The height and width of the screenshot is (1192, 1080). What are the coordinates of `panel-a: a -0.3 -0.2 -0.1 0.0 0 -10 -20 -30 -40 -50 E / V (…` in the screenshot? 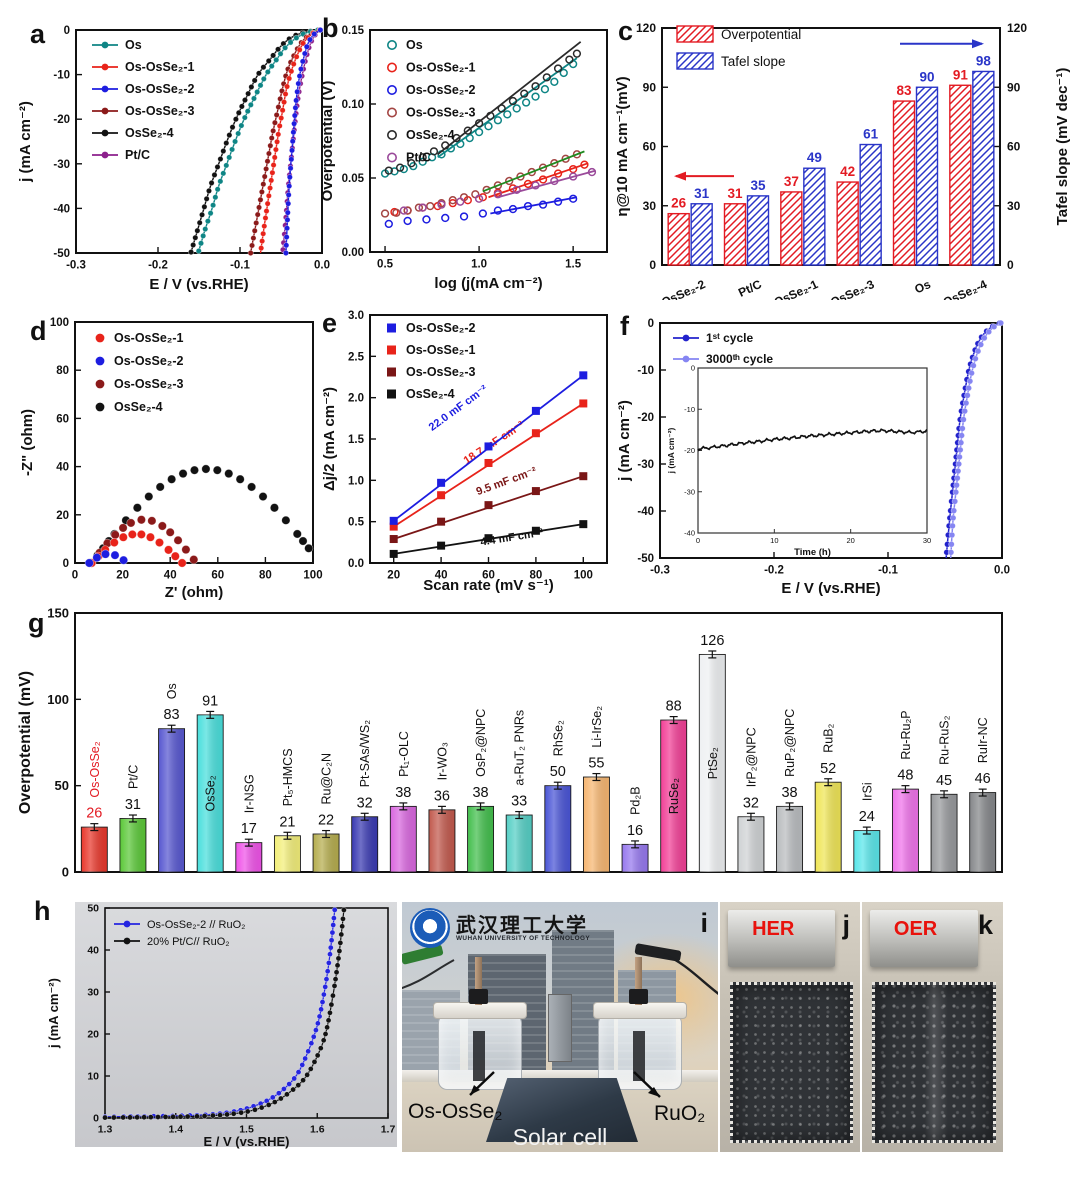 It's located at (170, 152).